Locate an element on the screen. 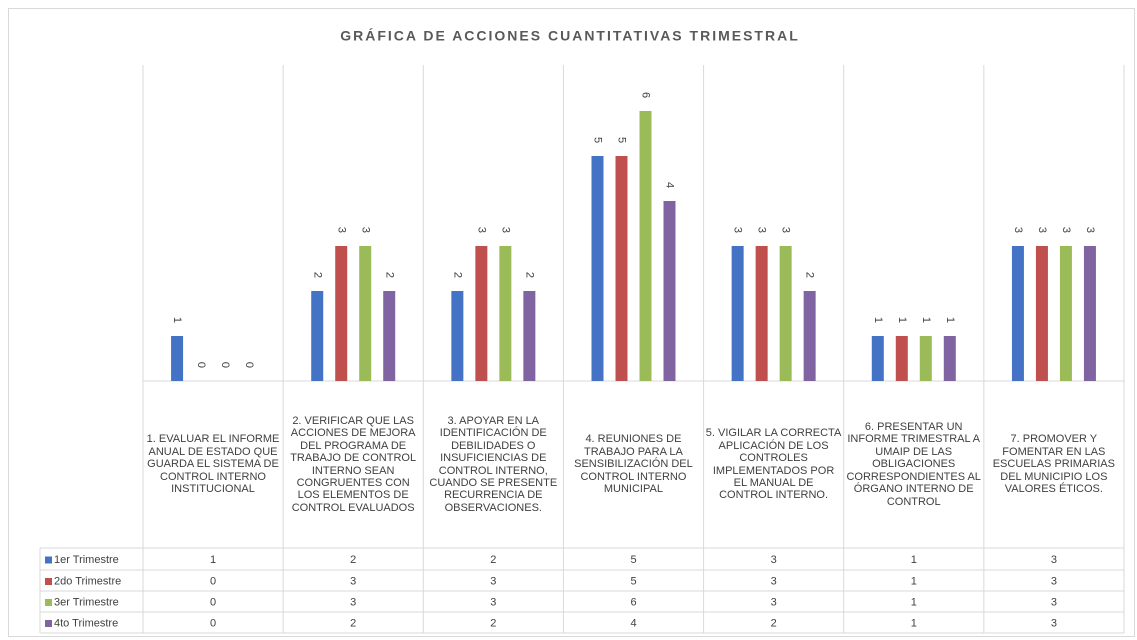  legend-label: 2do Trimestre is located at coordinates (87, 581).